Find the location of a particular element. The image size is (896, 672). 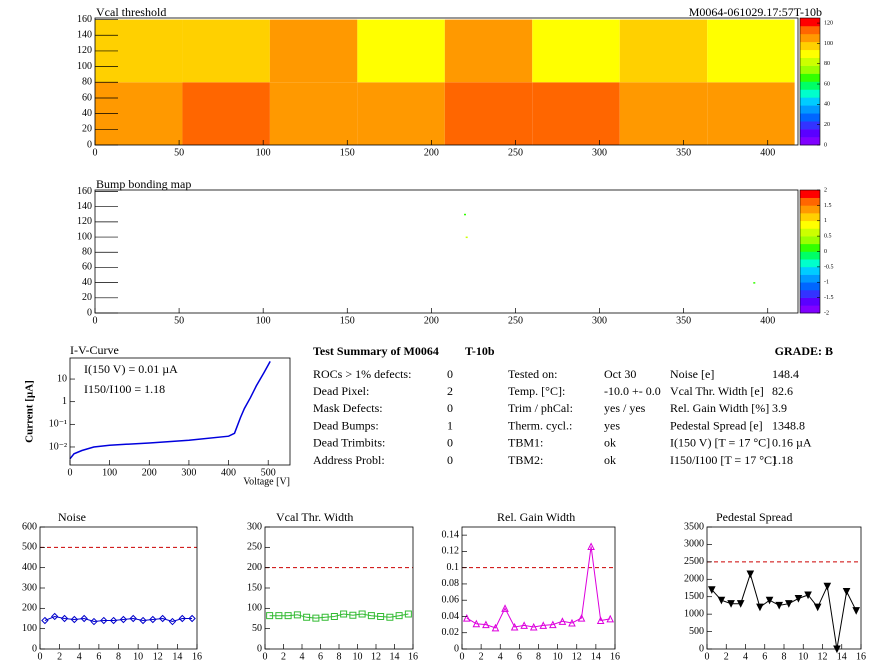

y-tick-label: 0.12 is located at coordinates (451, 551).